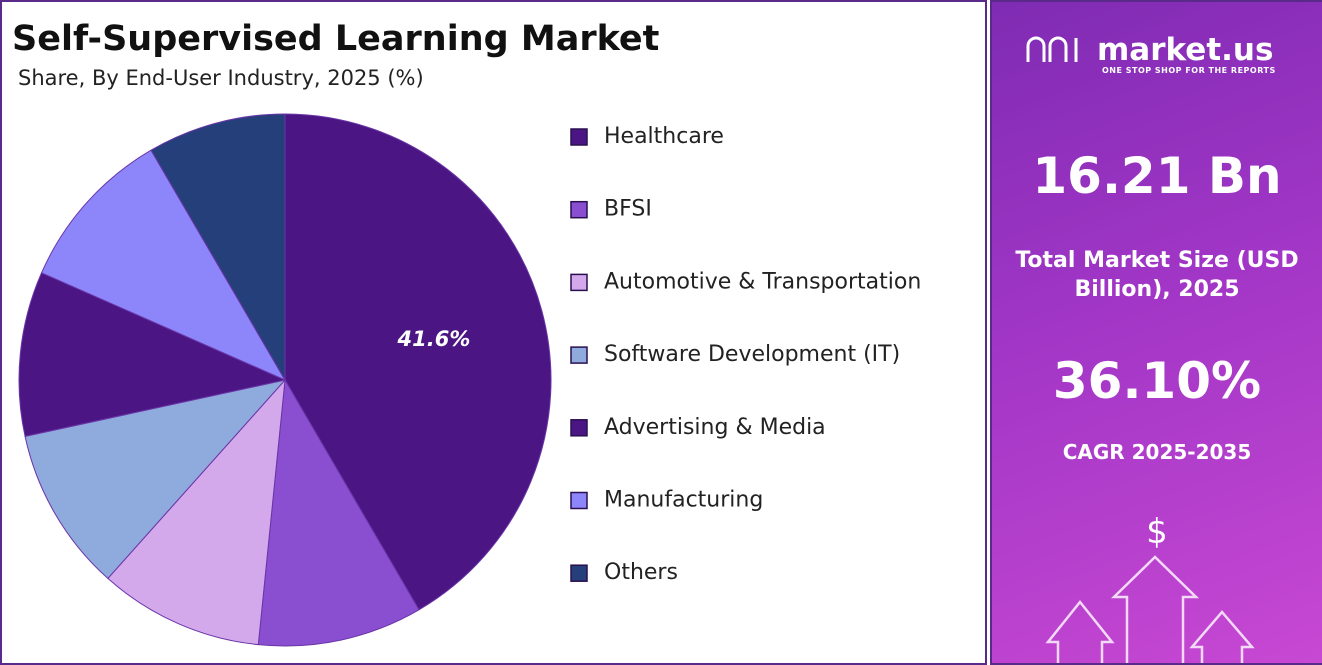  Describe the element at coordinates (641, 572) in the screenshot. I see `legend-label: Others` at that location.